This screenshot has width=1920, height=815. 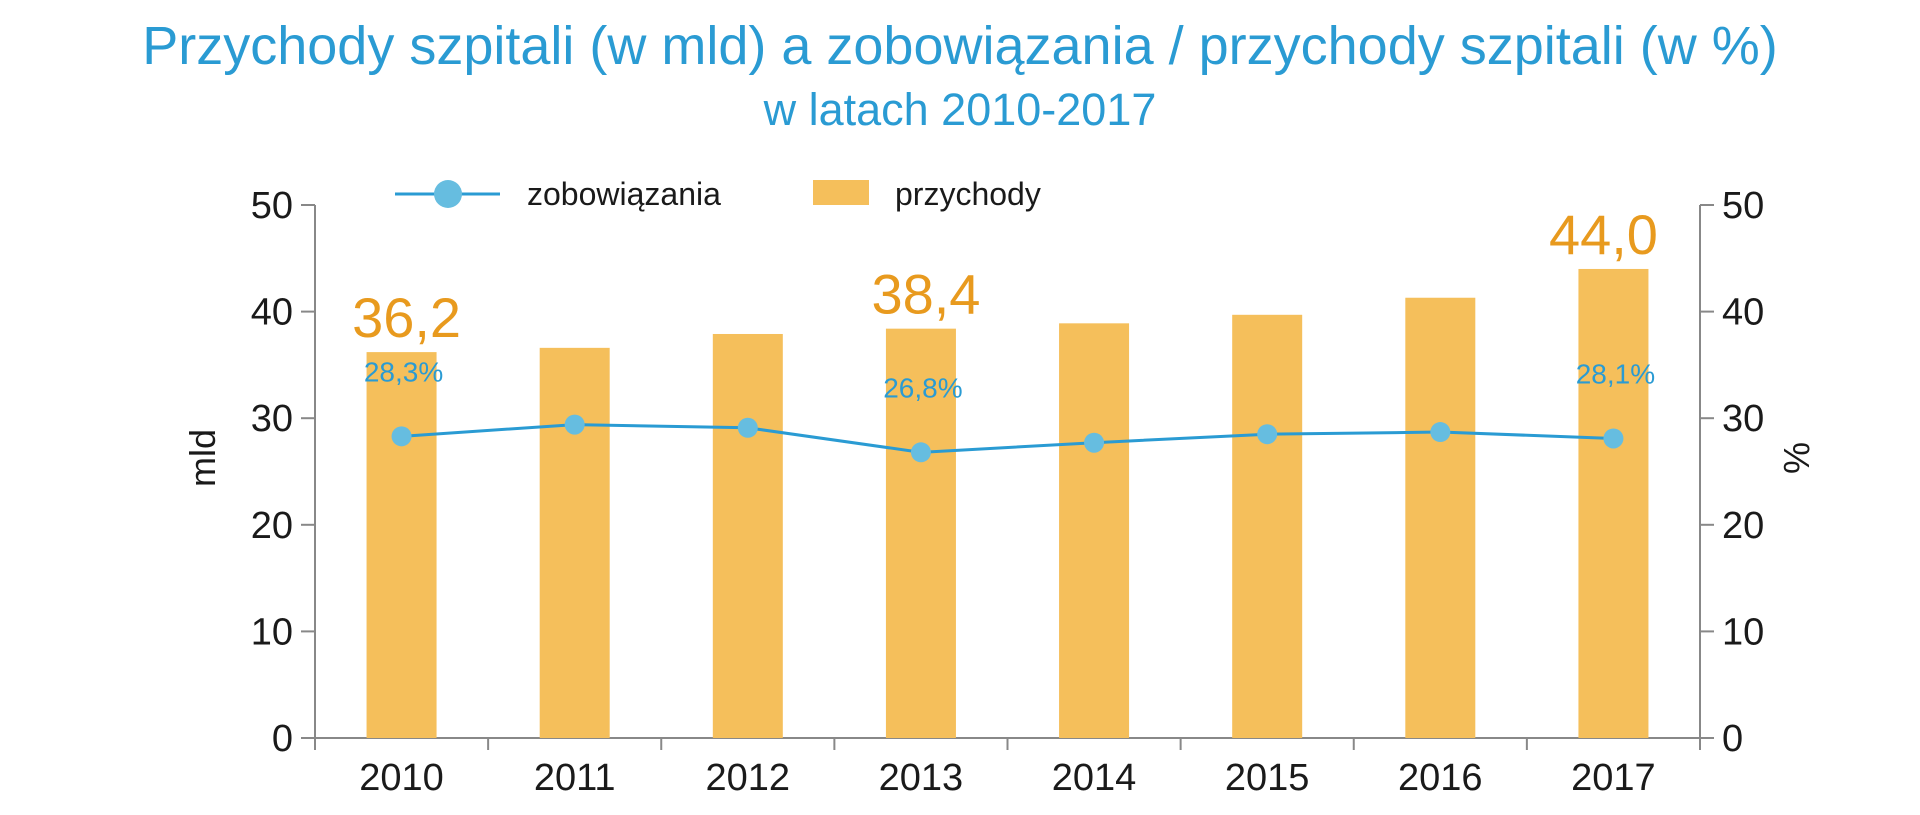 What do you see at coordinates (272, 419) in the screenshot?
I see `left-tick-label: 30` at bounding box center [272, 419].